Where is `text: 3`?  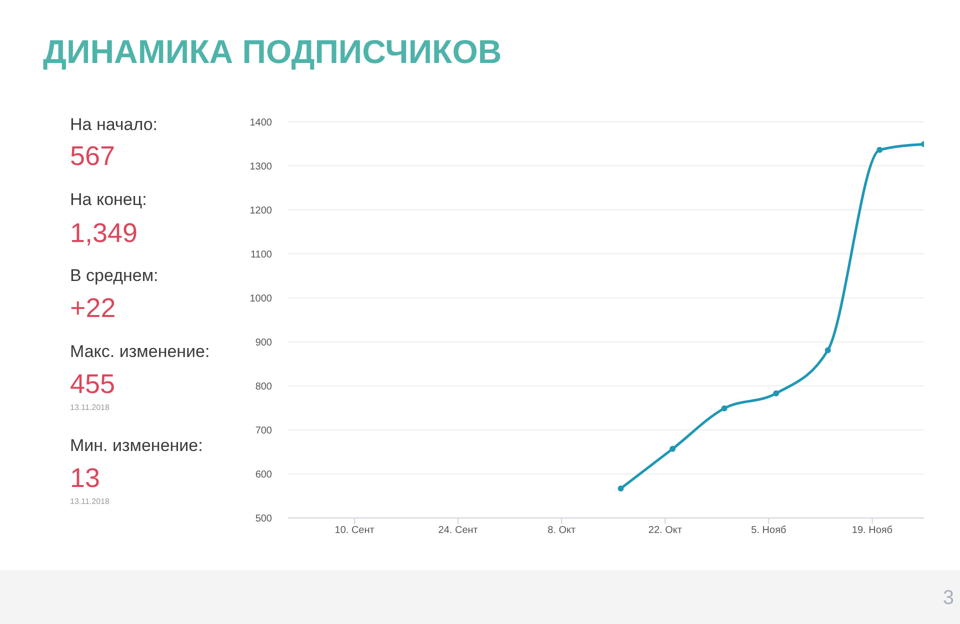 text: 3 is located at coordinates (948, 598).